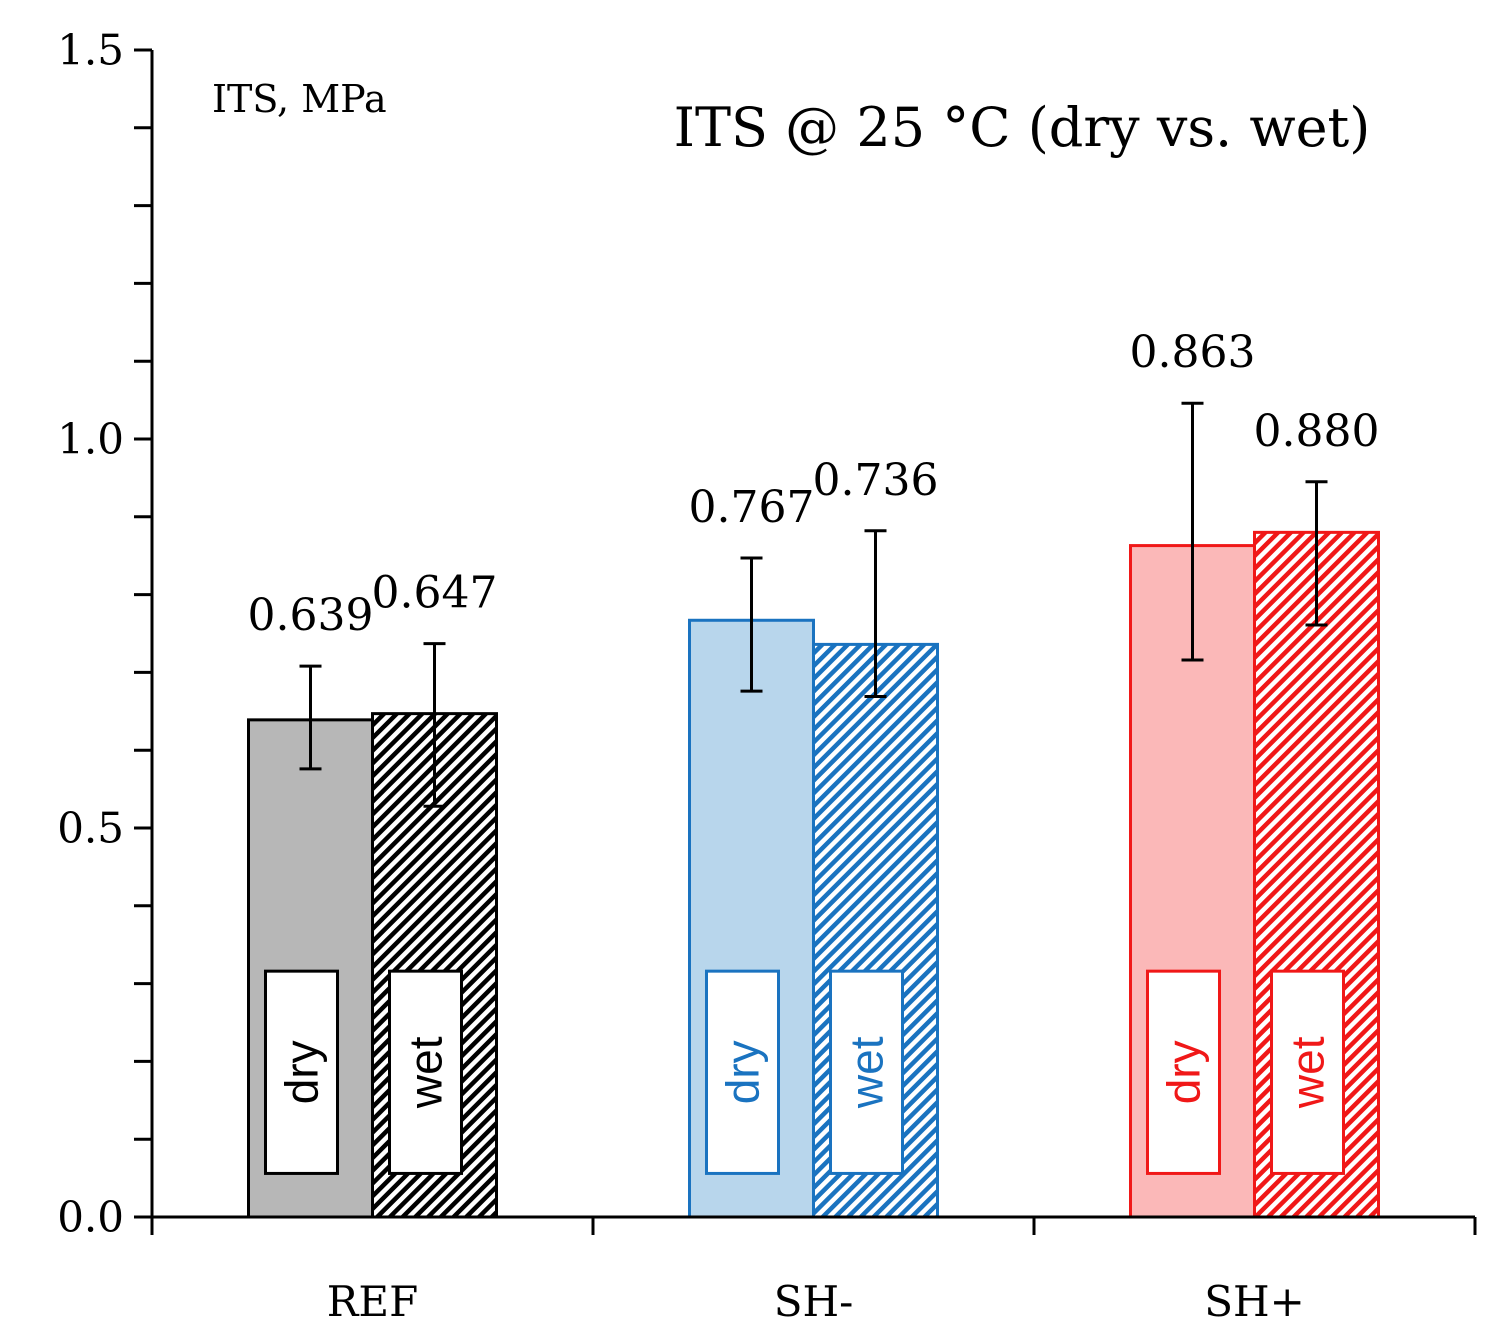 The height and width of the screenshot is (1340, 1497). I want to click on legend-box-SH--wet, so click(866, 1072).